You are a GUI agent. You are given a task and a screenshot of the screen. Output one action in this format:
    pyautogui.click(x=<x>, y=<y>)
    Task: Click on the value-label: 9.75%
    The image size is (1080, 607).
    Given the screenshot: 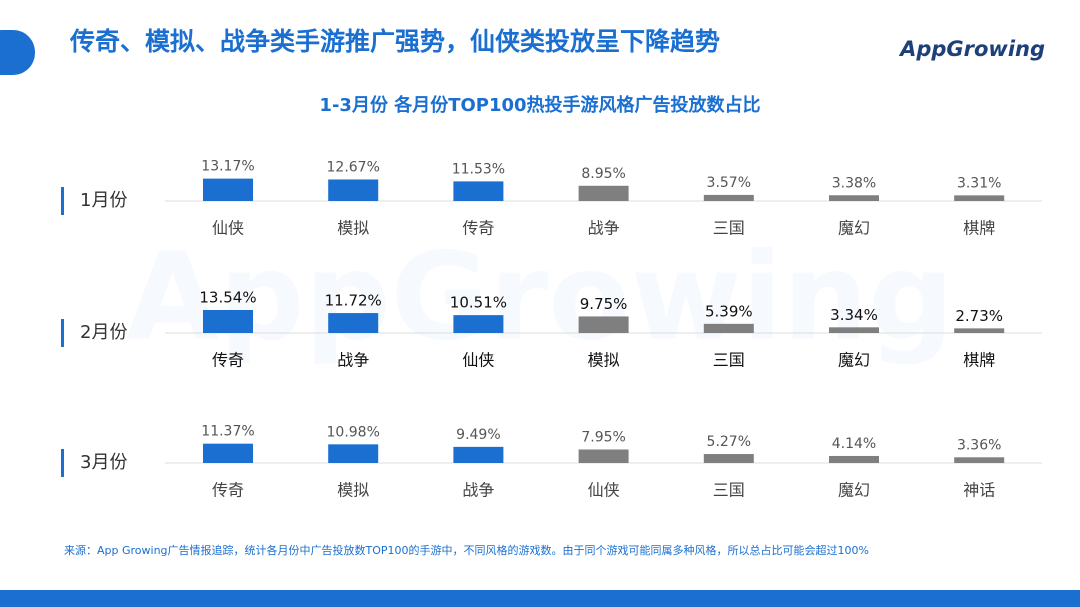 What is the action you would take?
    pyautogui.click(x=604, y=304)
    